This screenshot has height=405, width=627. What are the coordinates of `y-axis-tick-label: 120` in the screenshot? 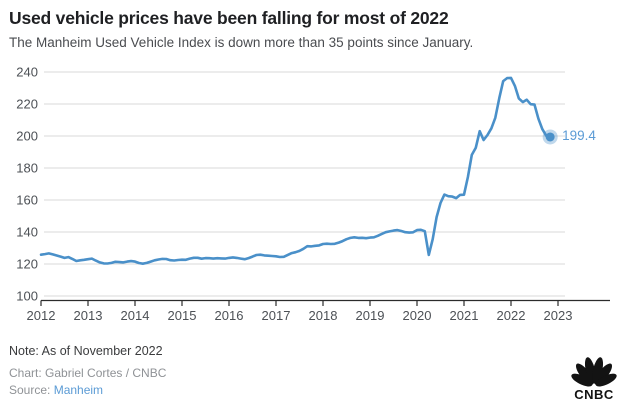 It's located at (27, 264).